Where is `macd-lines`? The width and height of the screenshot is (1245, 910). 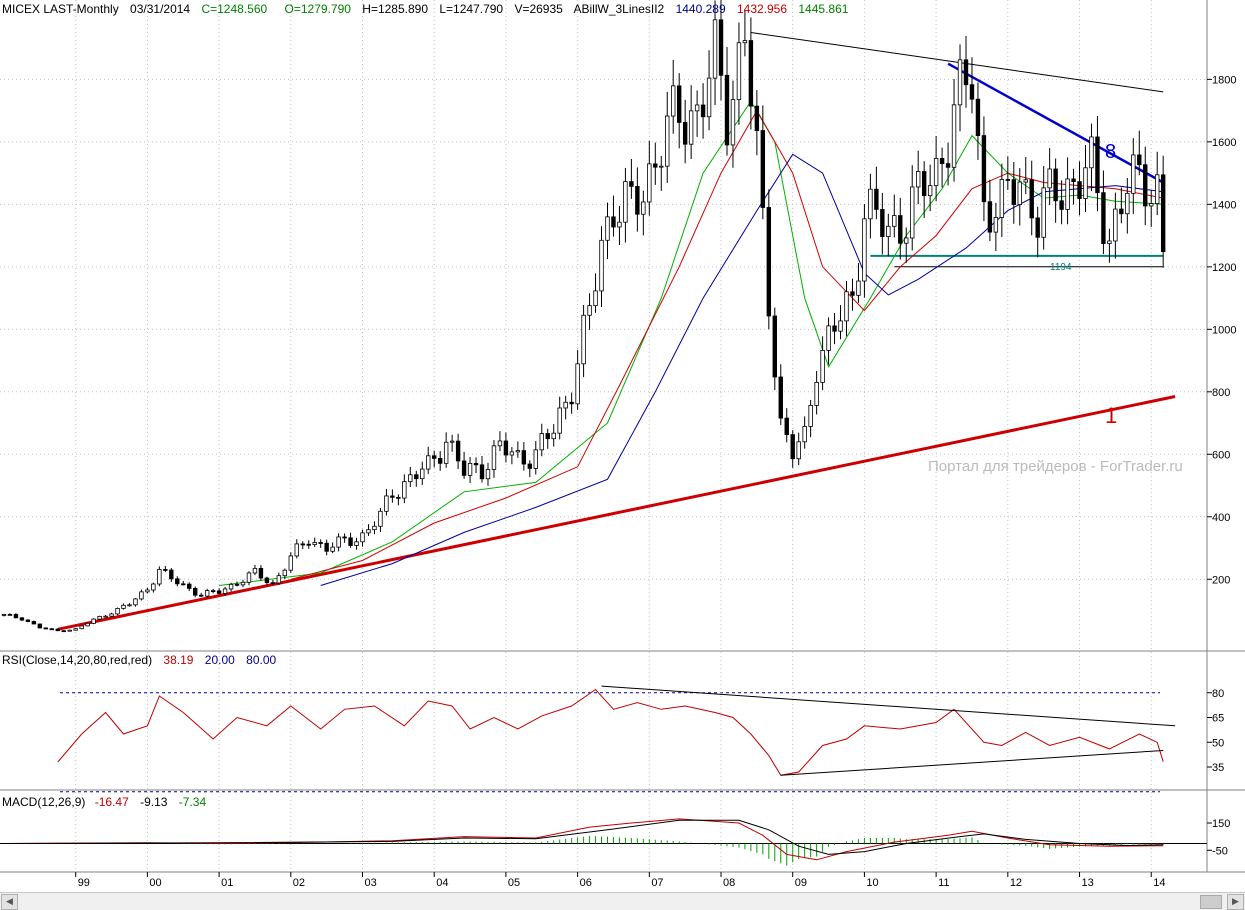
macd-lines is located at coordinates (583, 842).